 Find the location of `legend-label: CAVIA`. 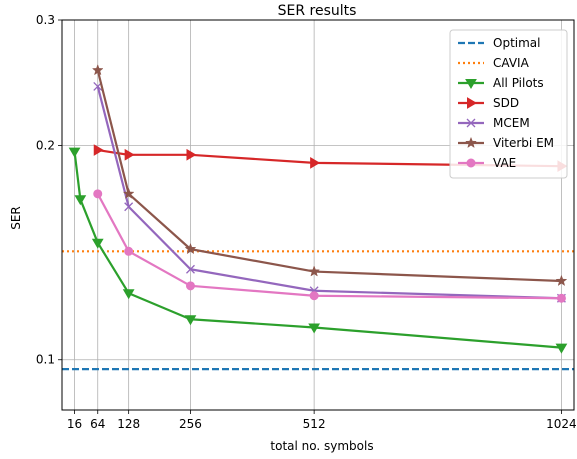

legend-label: CAVIA is located at coordinates (511, 63).